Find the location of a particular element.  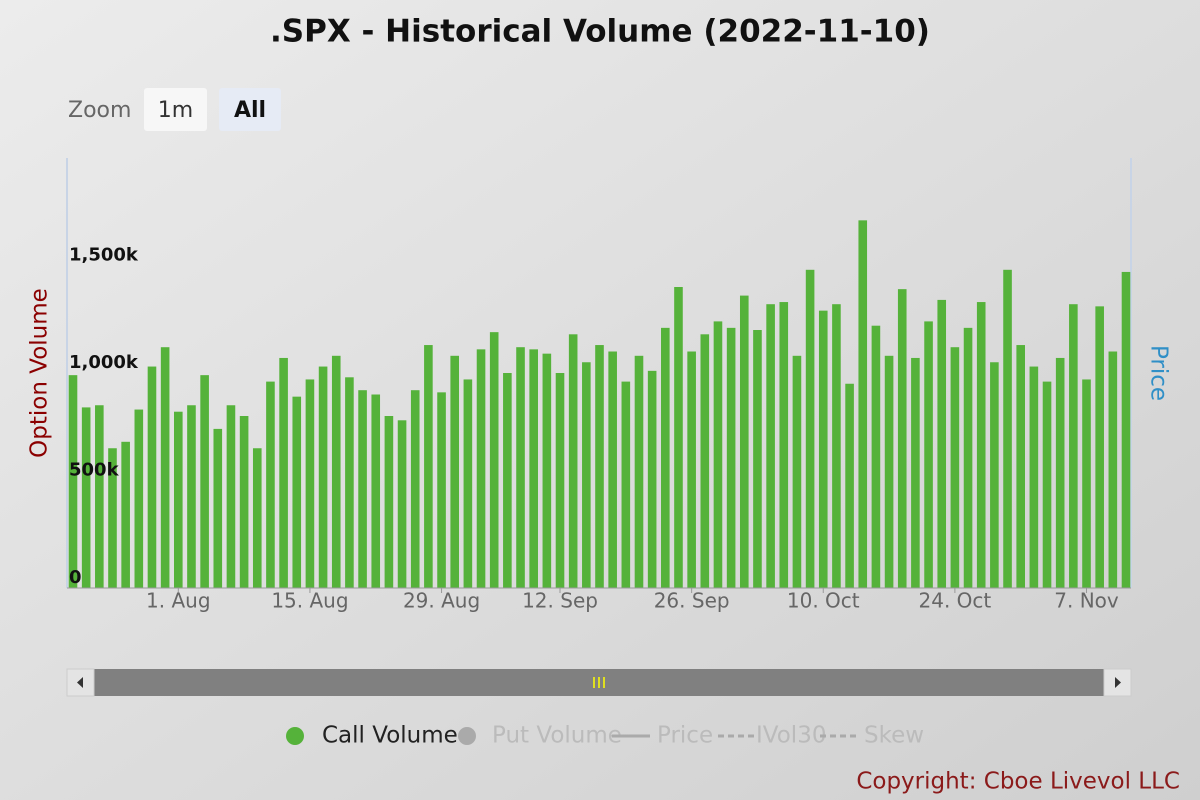

x-tick-label: 24. Oct is located at coordinates (955, 601).